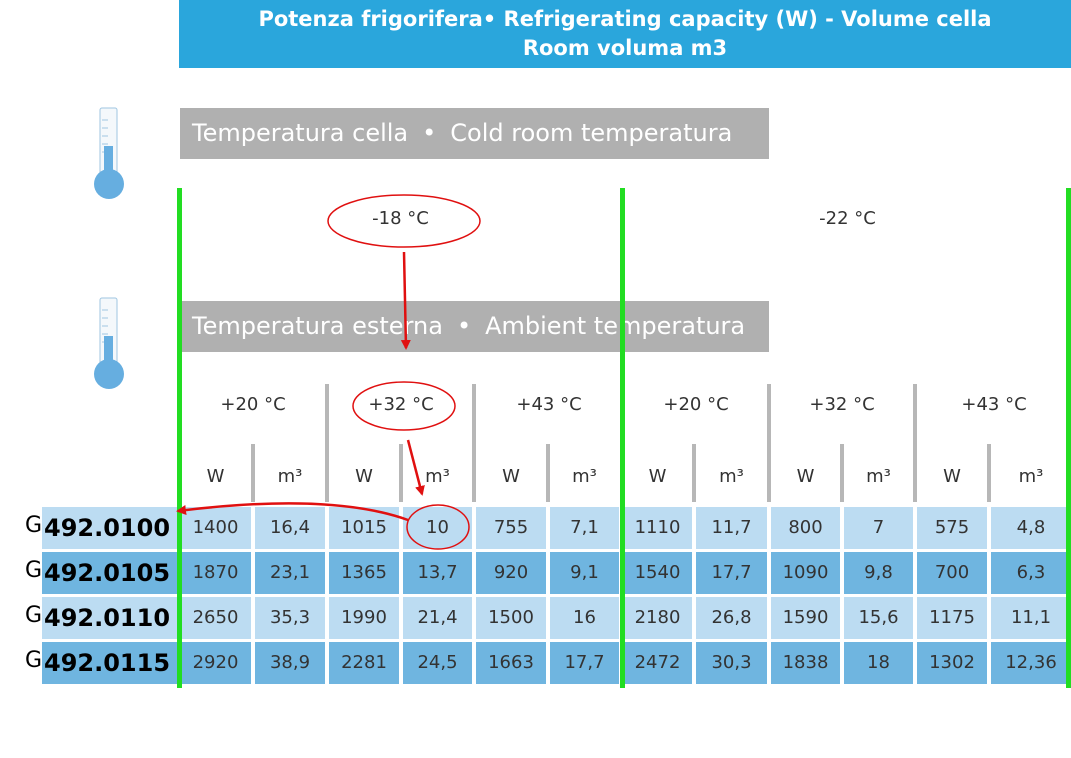 This screenshot has height=758, width=1071. I want to click on table-cell: 920, so click(511, 573).